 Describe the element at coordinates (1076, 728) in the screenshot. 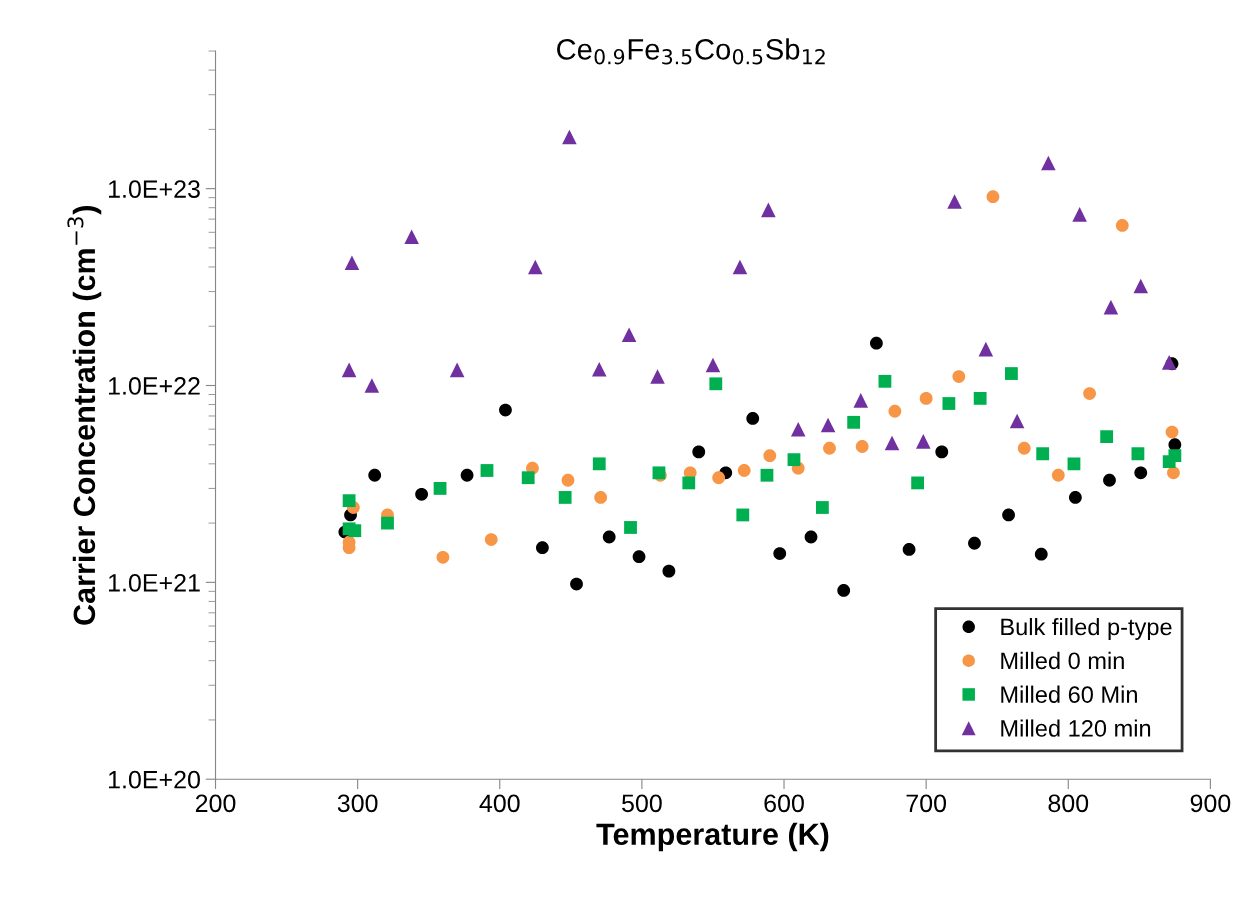

I see `legend-label: Milled 120 min` at that location.